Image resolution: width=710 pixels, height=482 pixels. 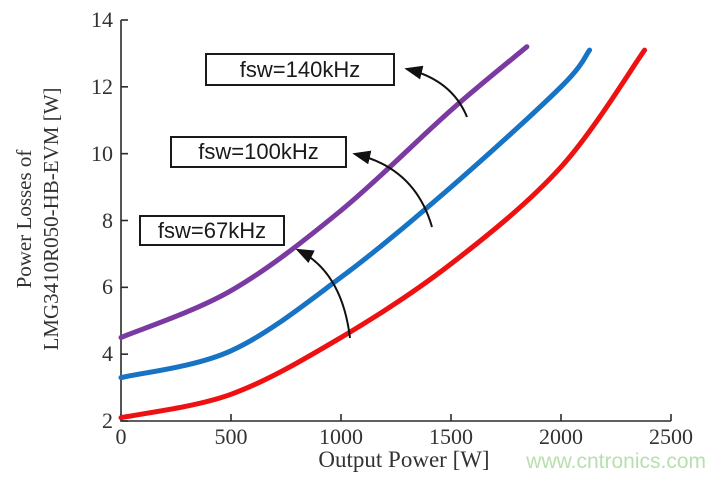 I want to click on annotation-label-fsw-140khz: fsw=140kHz, so click(x=300, y=69).